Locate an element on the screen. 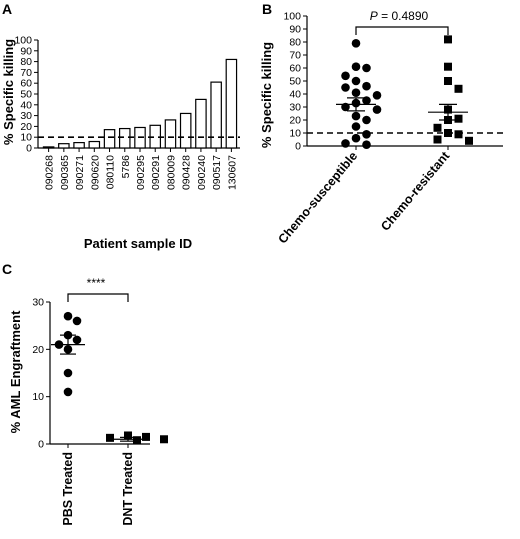  panel-a-xtick-label: 090291 is located at coordinates (156, 172).